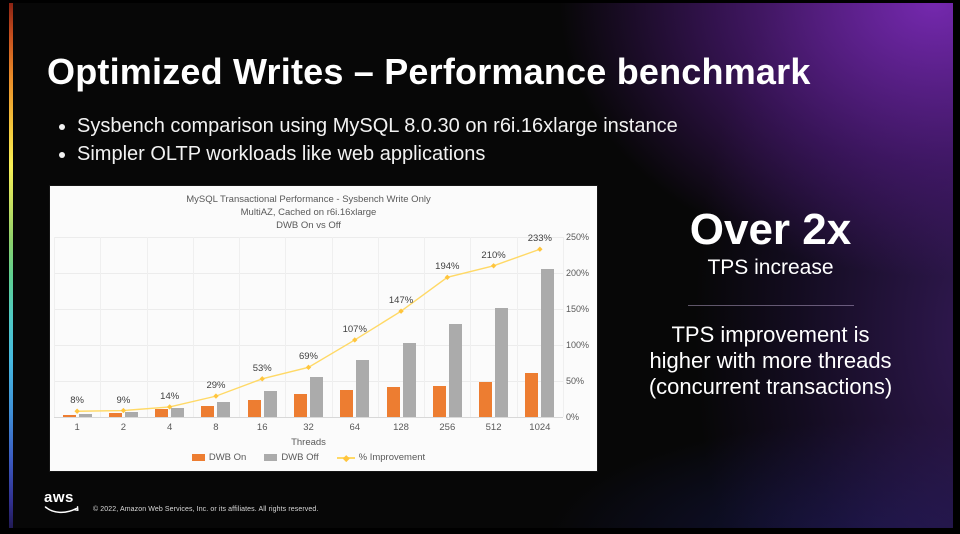  I want to click on slide-title: Optimized Writes – Performance benchmark, so click(429, 72).